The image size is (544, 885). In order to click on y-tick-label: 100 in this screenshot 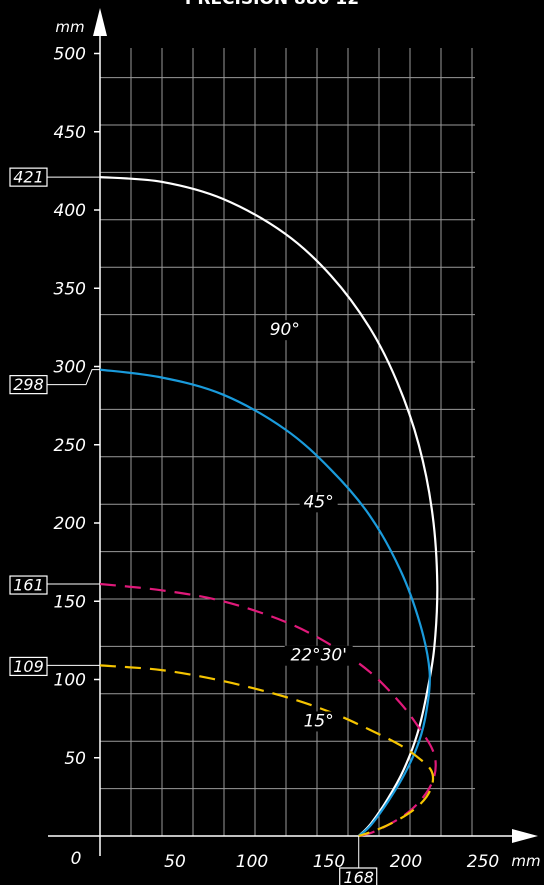, I will do `click(70, 681)`.